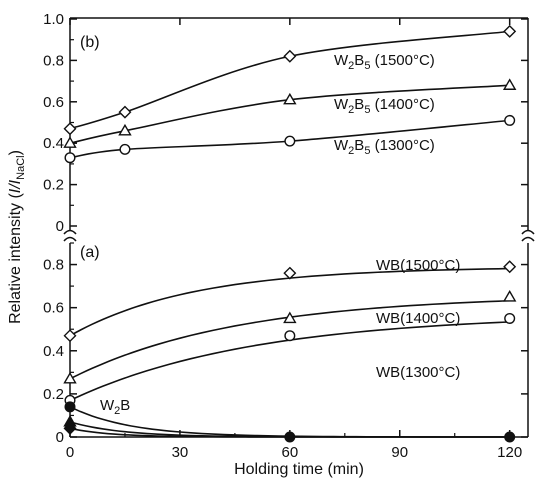 The image size is (539, 489). Describe the element at coordinates (70, 232) in the screenshot. I see `axis-break-left-upper` at that location.